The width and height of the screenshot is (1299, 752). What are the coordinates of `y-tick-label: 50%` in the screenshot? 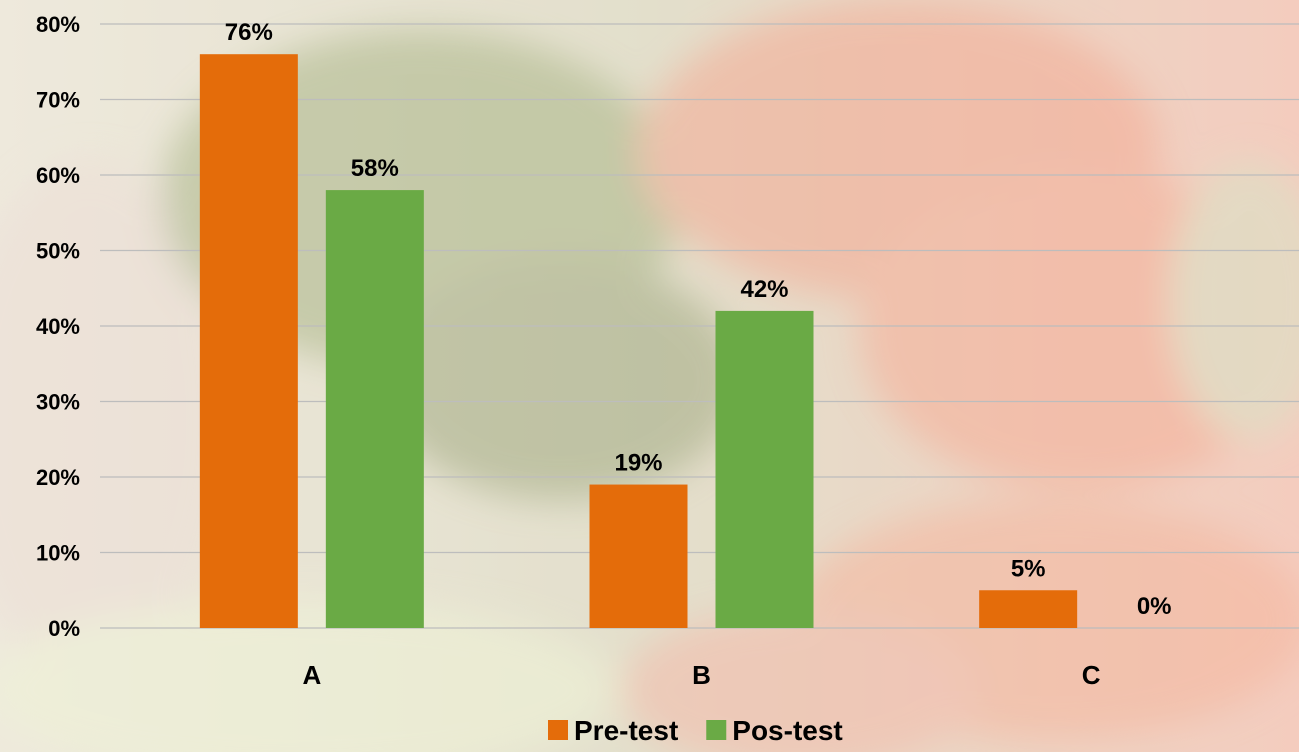 It's located at (58, 251).